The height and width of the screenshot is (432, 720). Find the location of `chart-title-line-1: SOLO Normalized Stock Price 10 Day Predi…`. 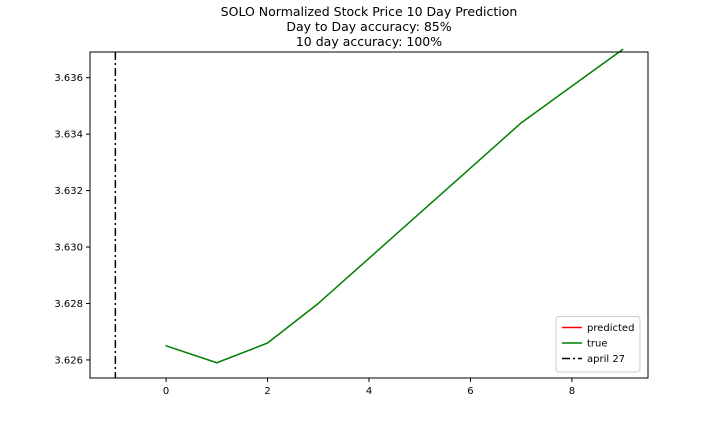

chart-title-line-1: SOLO Normalized Stock Price 10 Day Predi… is located at coordinates (369, 11).